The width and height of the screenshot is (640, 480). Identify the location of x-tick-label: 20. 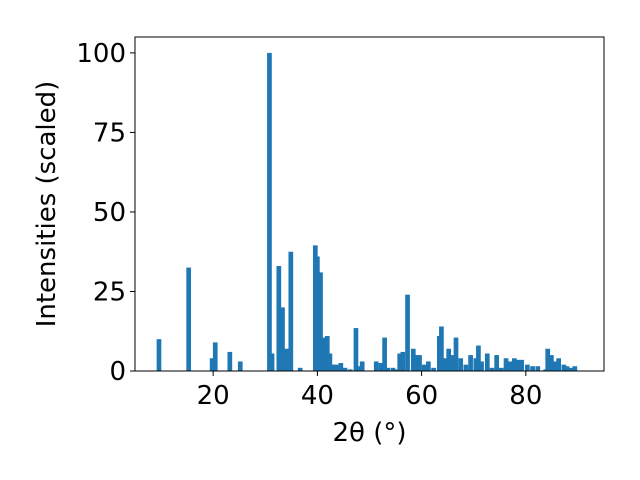
(213, 396).